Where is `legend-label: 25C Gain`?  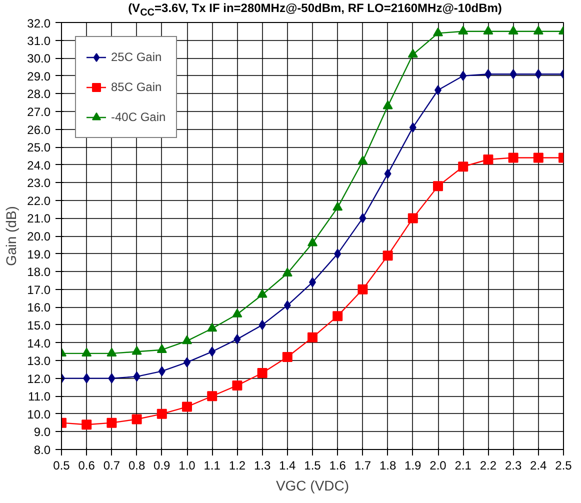 legend-label: 25C Gain is located at coordinates (136, 57).